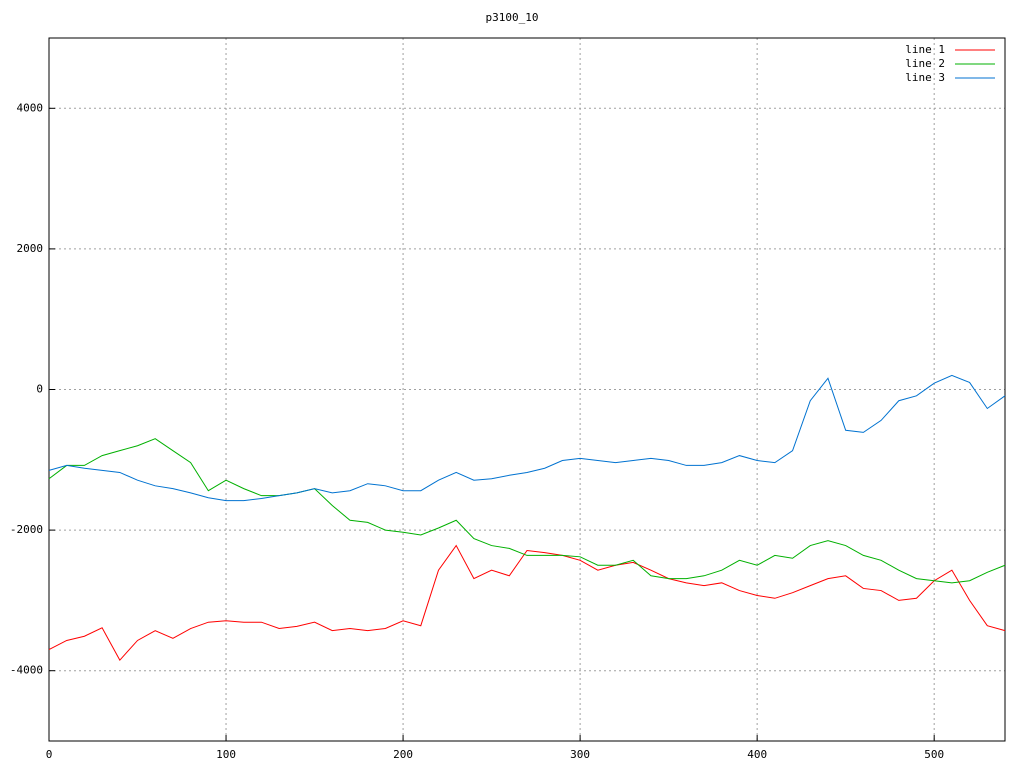 This screenshot has width=1024, height=772. Describe the element at coordinates (925, 63) in the screenshot. I see `legend-label: line 2` at that location.